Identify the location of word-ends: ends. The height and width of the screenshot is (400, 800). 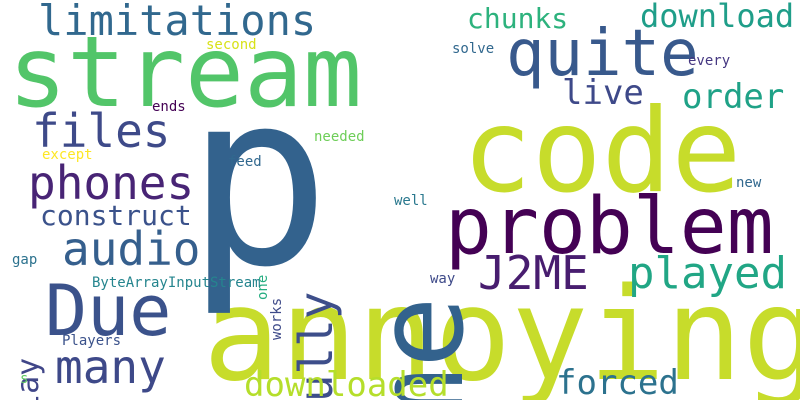
(169, 107).